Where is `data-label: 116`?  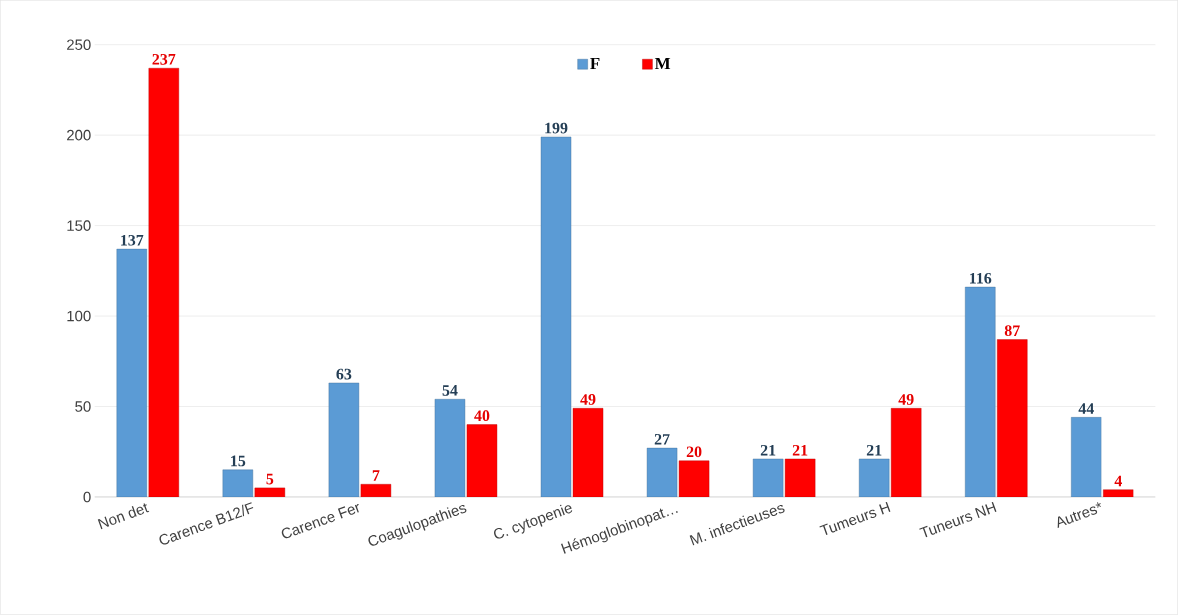 data-label: 116 is located at coordinates (981, 278).